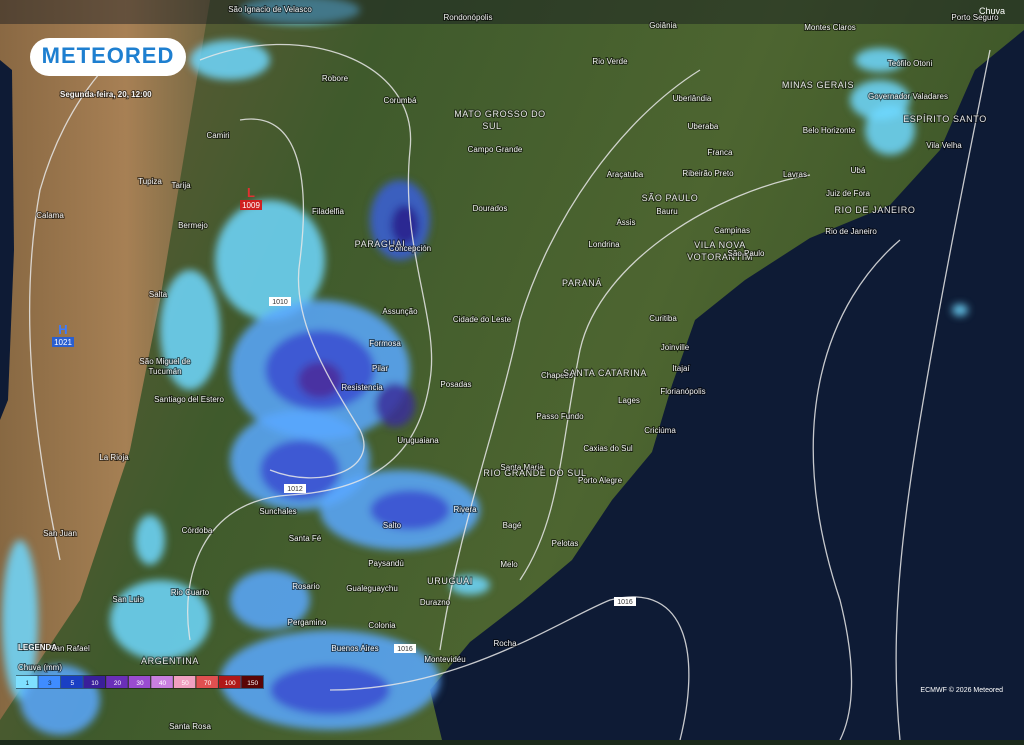  I want to click on city-label: Robore, so click(335, 78).